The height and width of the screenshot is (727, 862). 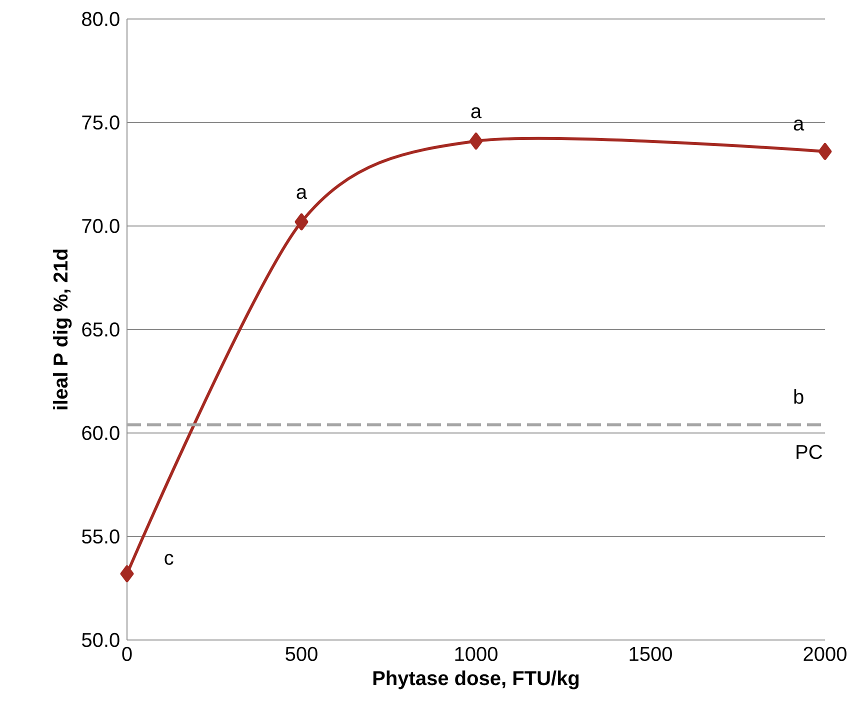 What do you see at coordinates (101, 536) in the screenshot?
I see `y-tick-label: 55.0` at bounding box center [101, 536].